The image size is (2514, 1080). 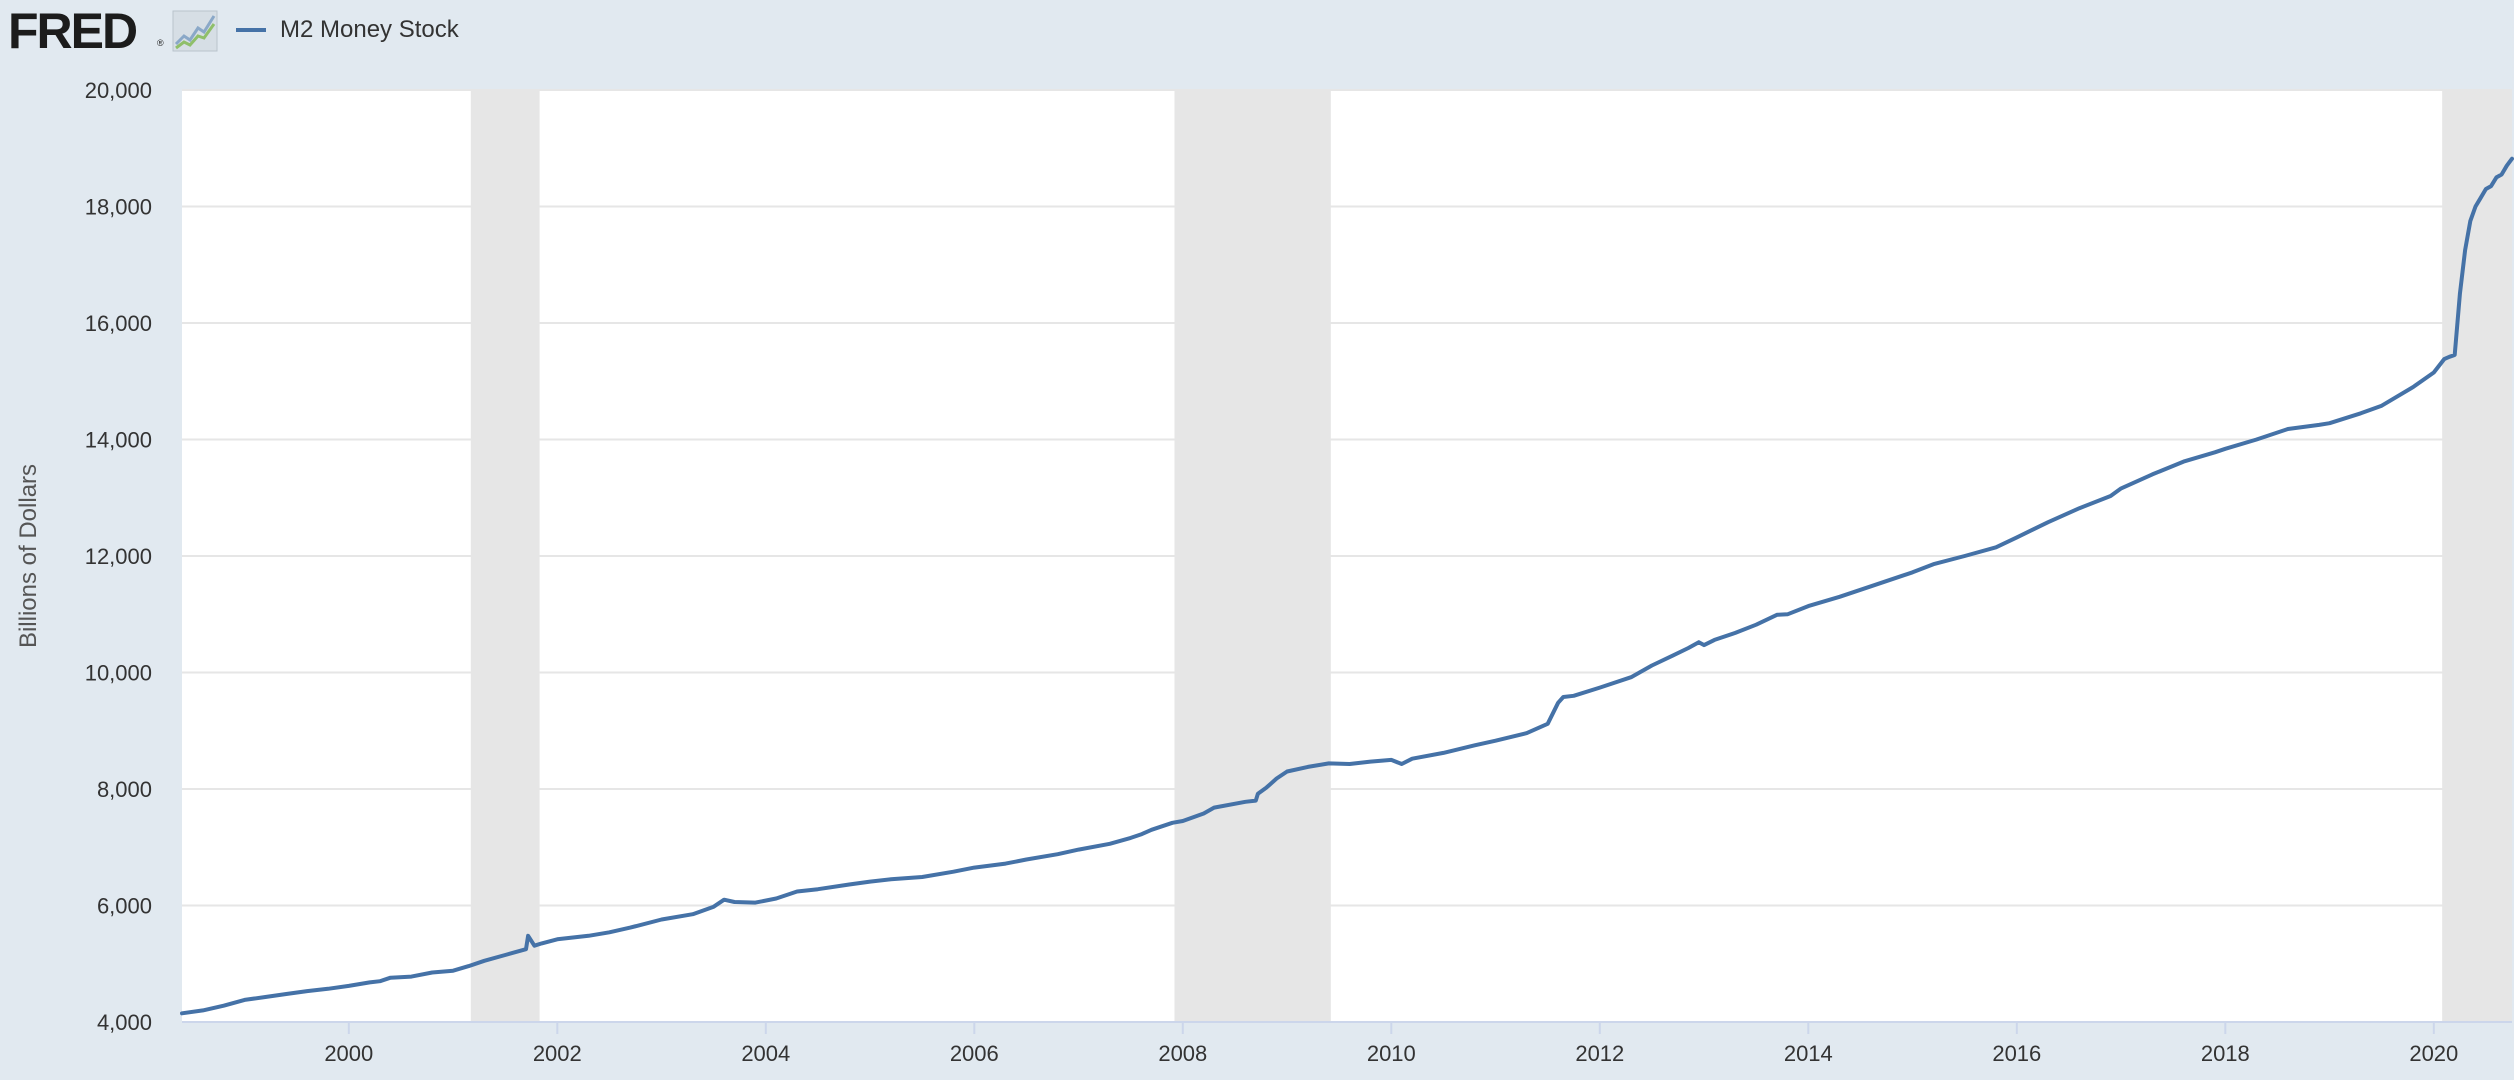 What do you see at coordinates (124, 789) in the screenshot?
I see `y-tick-label: 8,000` at bounding box center [124, 789].